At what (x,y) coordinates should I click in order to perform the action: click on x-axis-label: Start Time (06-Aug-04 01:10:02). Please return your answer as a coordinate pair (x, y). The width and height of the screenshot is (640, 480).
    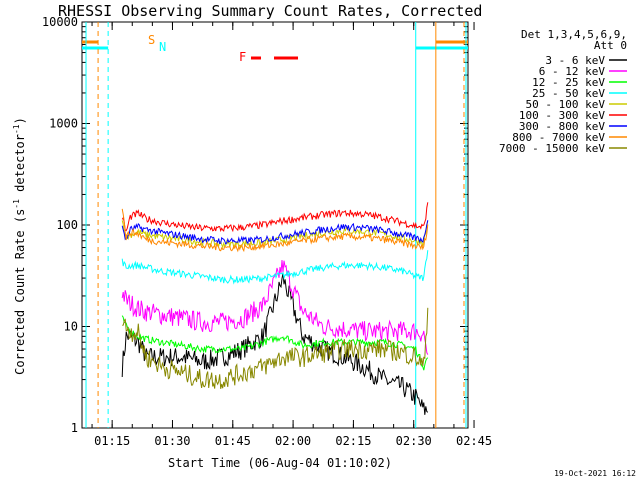
    Looking at the image, I should click on (280, 463).